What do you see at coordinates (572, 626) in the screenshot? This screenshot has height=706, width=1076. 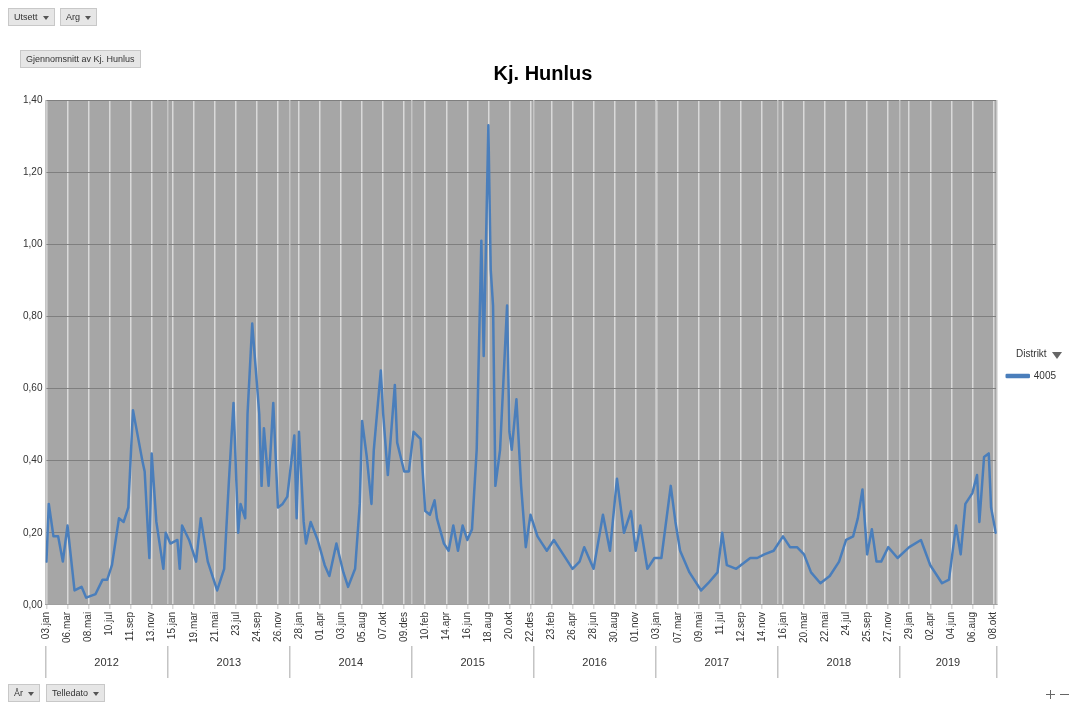 I see `x-tick-label: 26.apr` at bounding box center [572, 626].